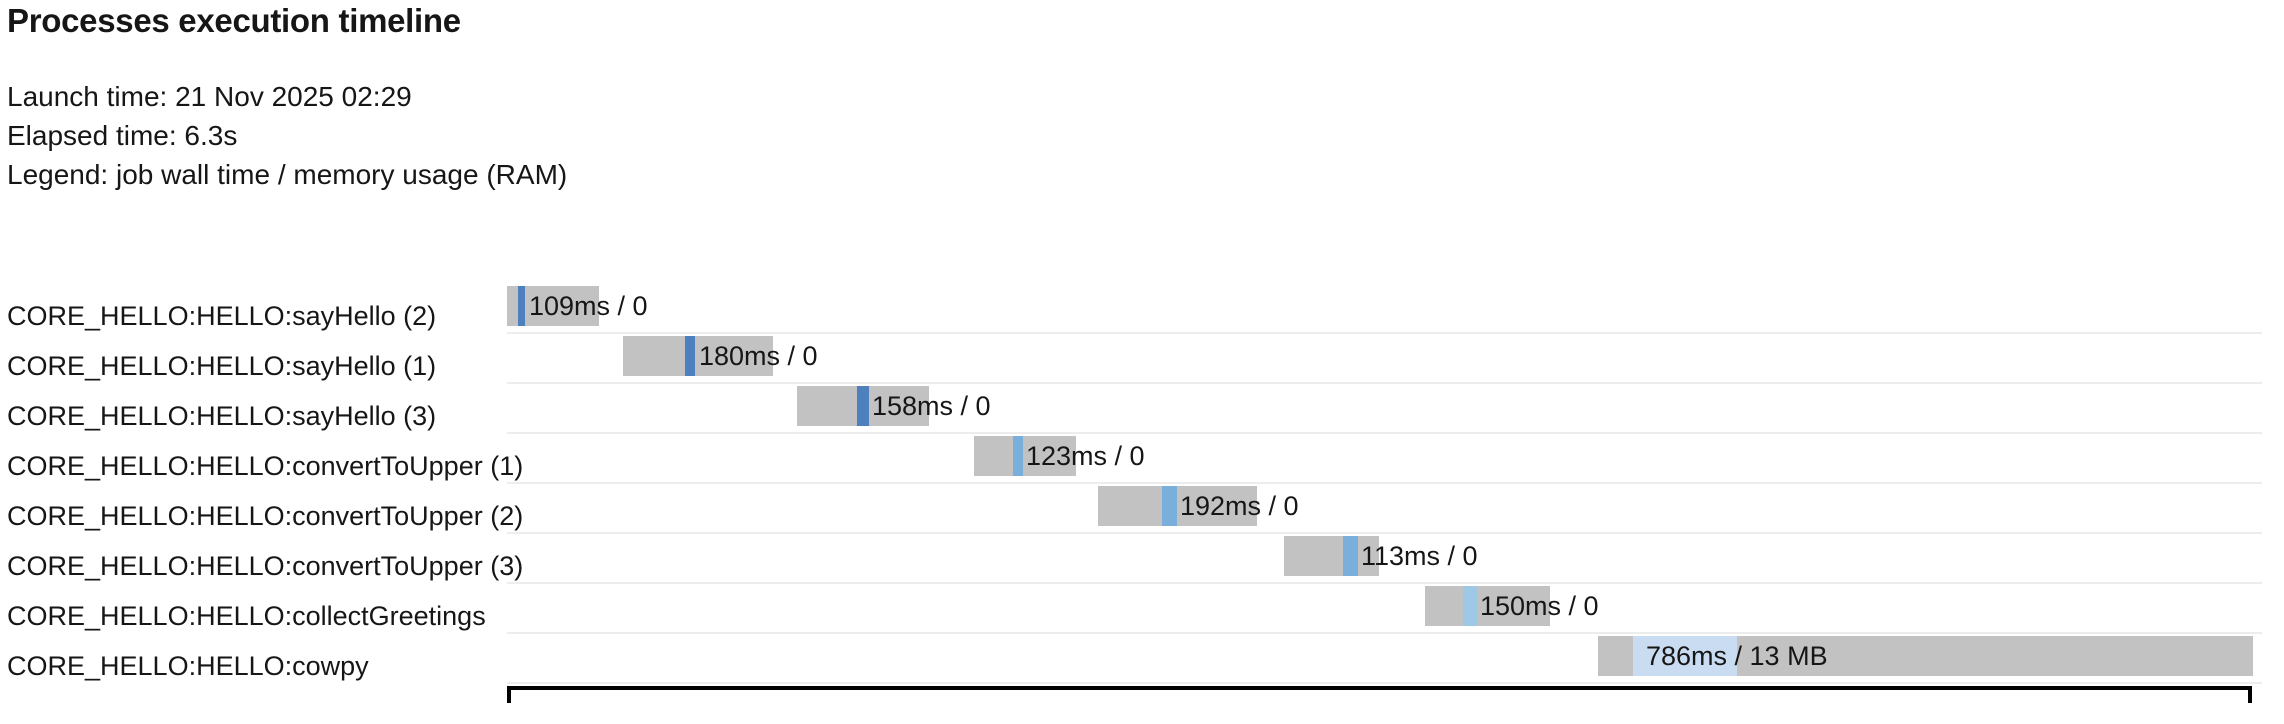 The width and height of the screenshot is (2284, 724). What do you see at coordinates (1419, 555) in the screenshot?
I see `task-label: 113ms / 0` at bounding box center [1419, 555].